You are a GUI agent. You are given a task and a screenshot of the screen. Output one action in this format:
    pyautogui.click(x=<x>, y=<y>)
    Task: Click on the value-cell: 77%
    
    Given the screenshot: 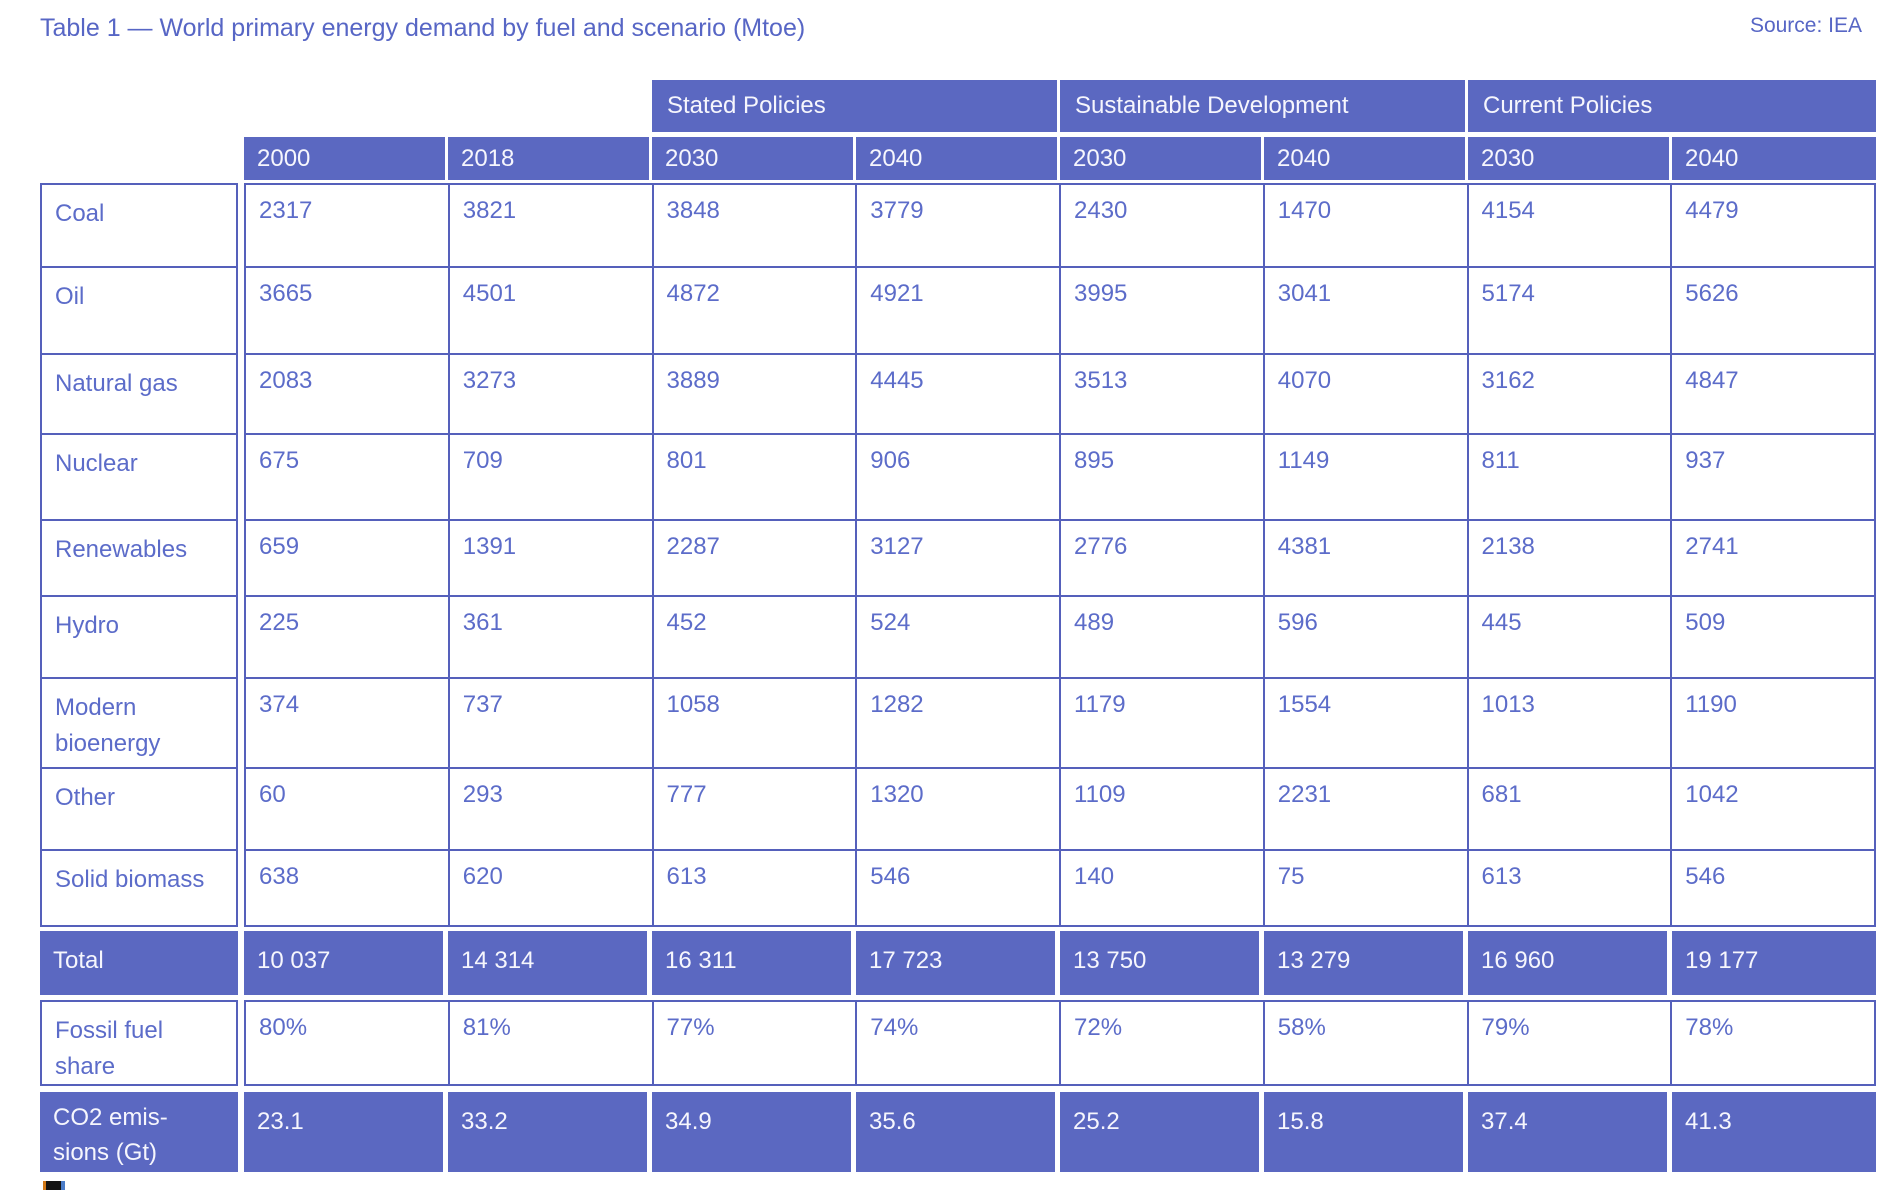 What is the action you would take?
    pyautogui.click(x=756, y=1043)
    